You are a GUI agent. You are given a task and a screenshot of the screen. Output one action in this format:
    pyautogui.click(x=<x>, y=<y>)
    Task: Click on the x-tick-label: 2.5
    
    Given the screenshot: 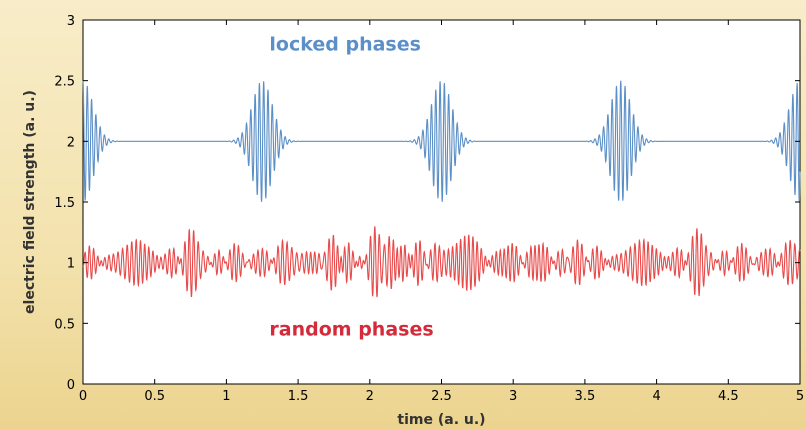 What is the action you would take?
    pyautogui.click(x=441, y=396)
    